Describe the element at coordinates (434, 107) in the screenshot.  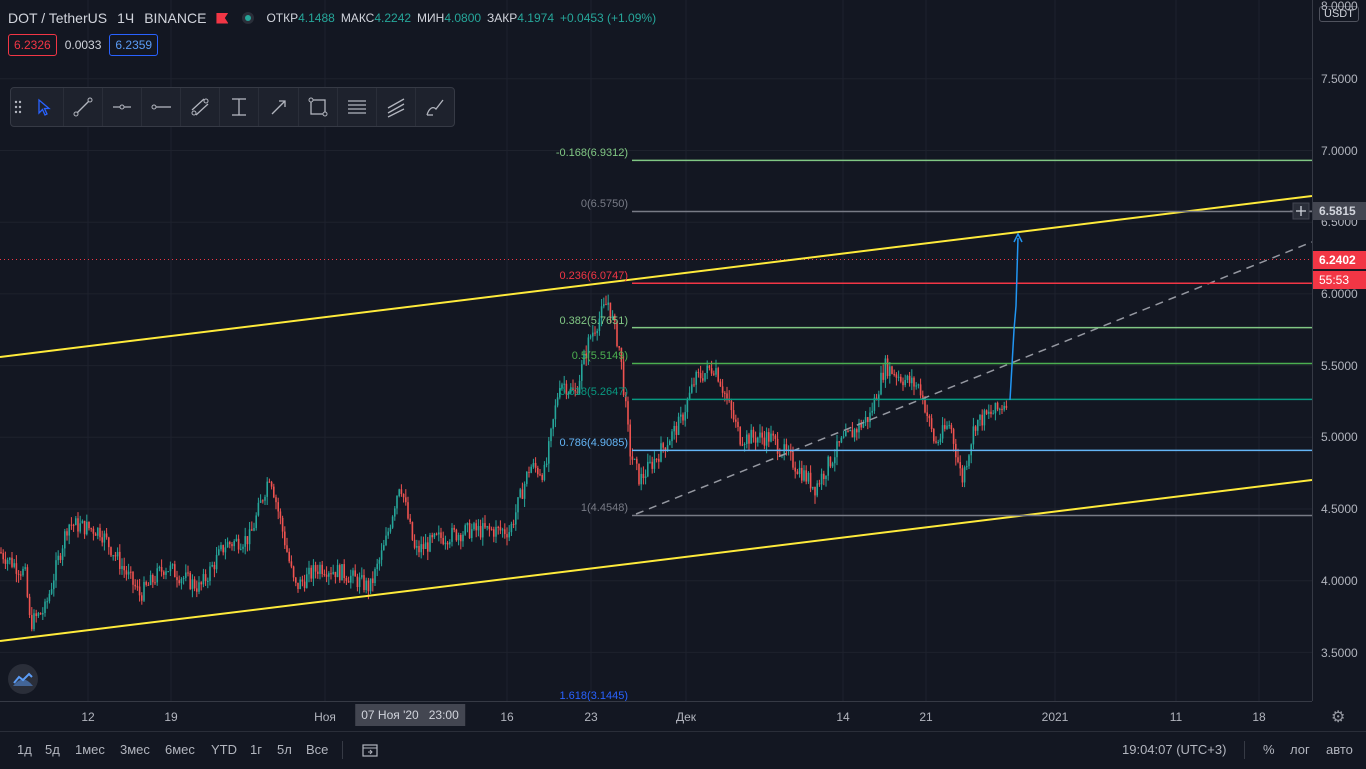
I see `brush-icon` at that location.